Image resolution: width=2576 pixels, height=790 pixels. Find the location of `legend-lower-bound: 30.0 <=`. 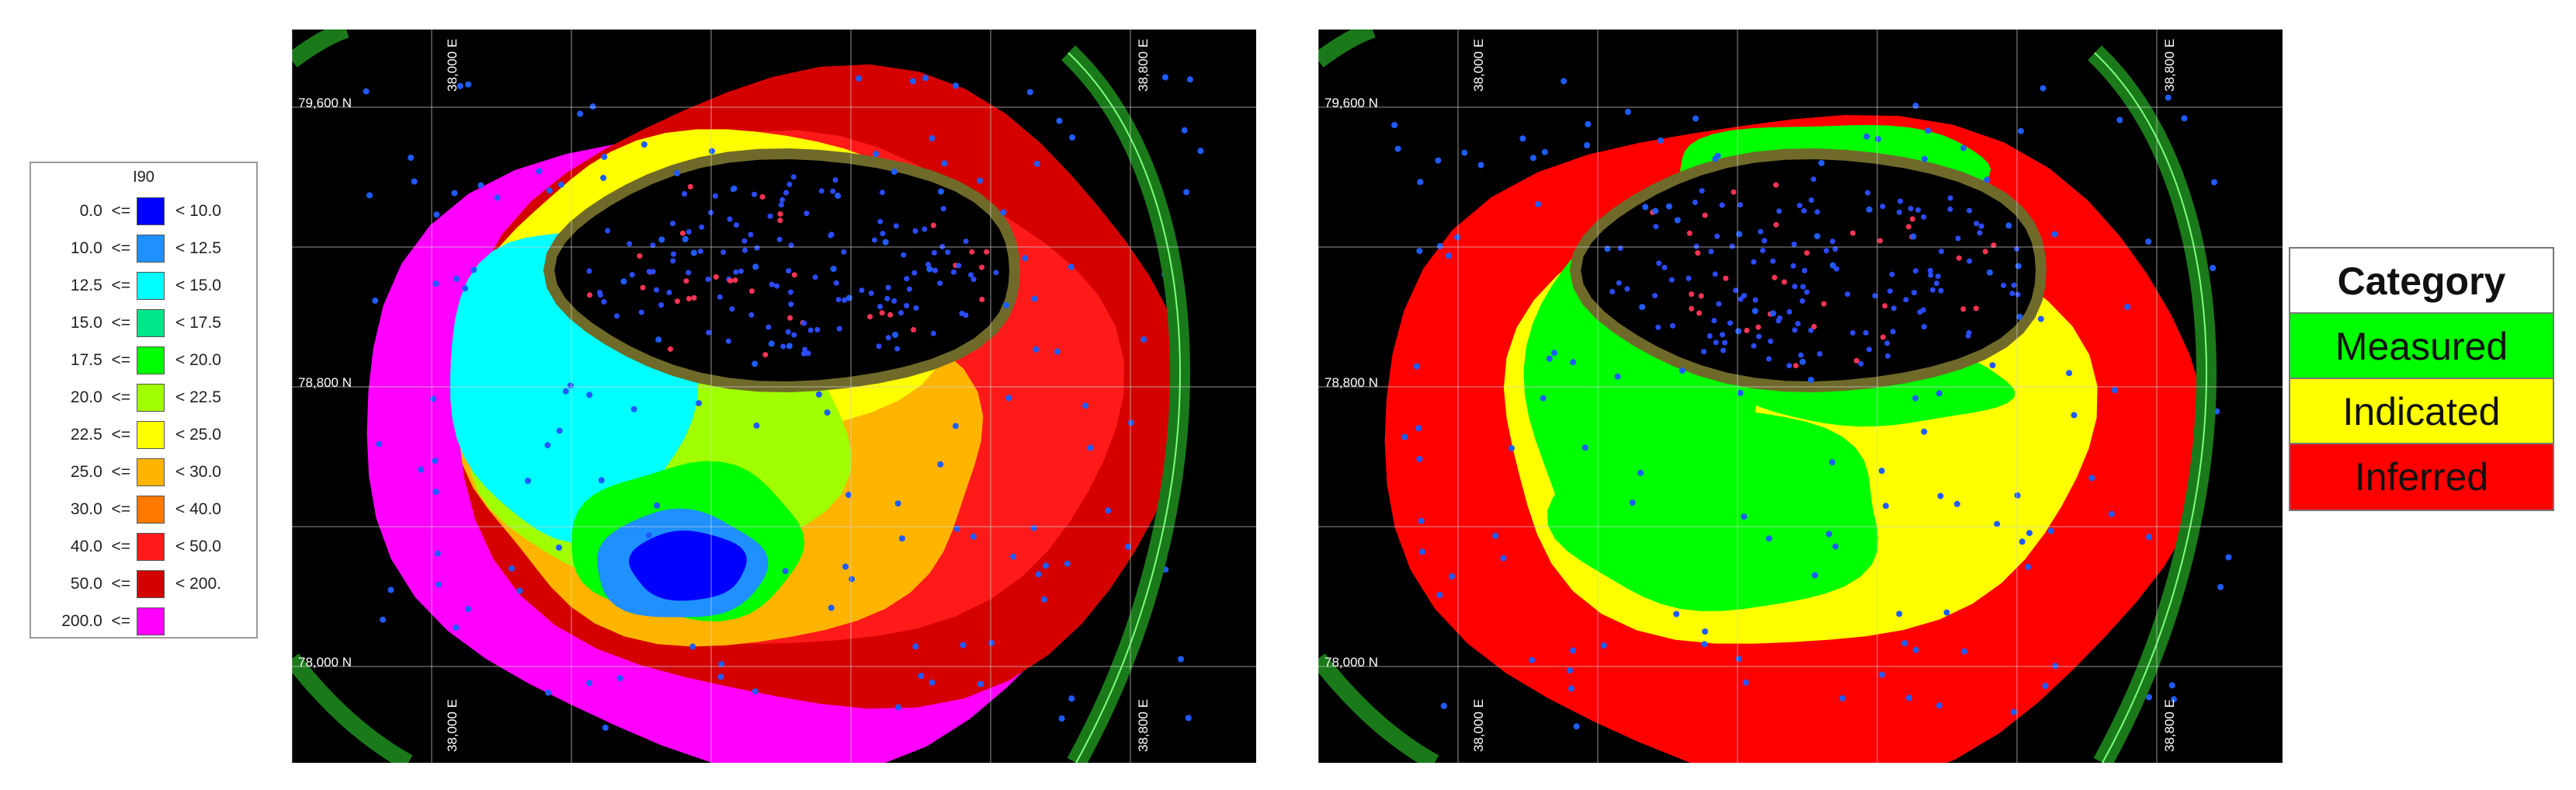

legend-lower-bound: 30.0 <= is located at coordinates (100, 509).